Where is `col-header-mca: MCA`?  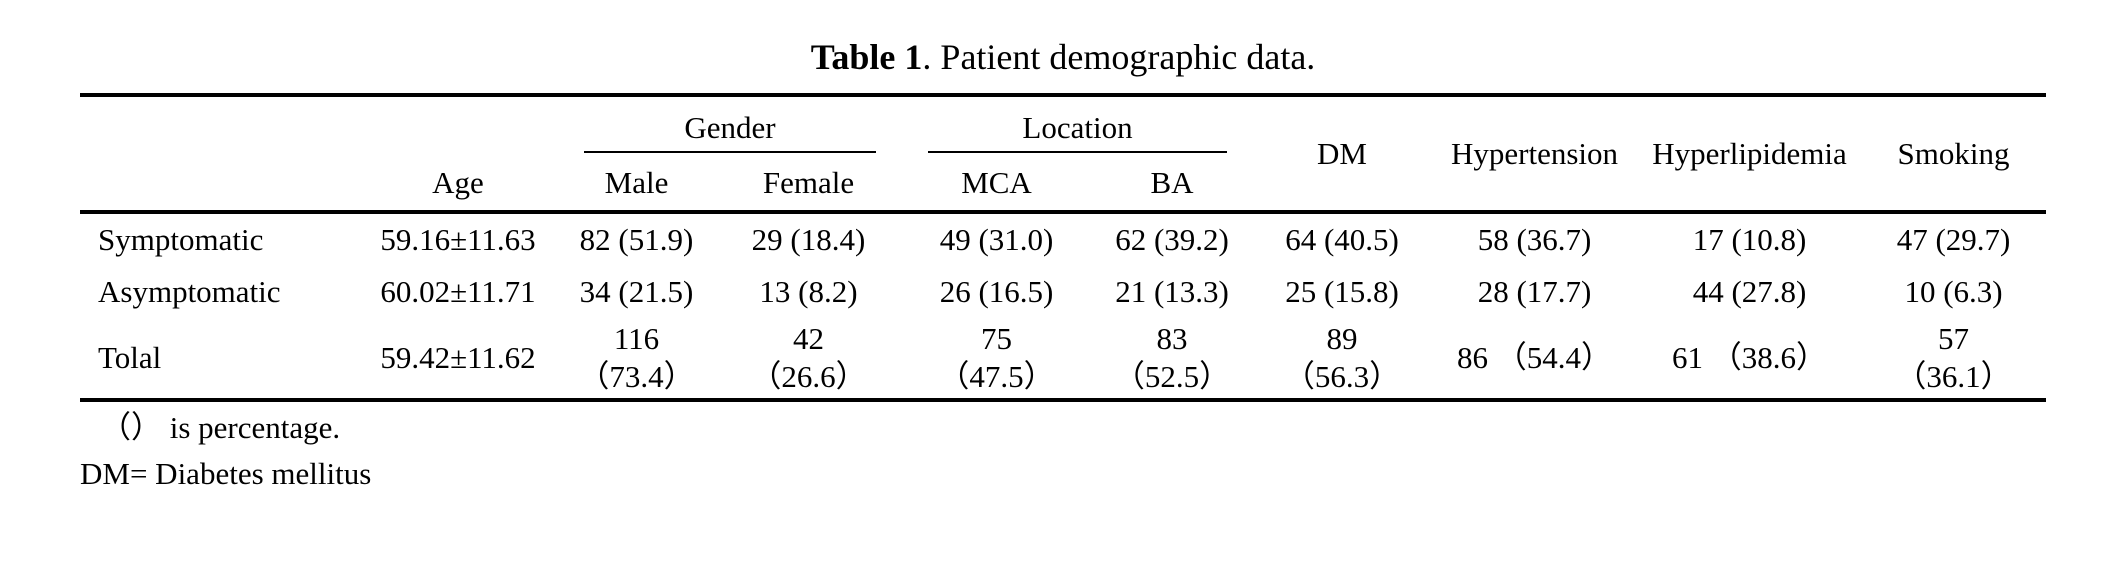 col-header-mca: MCA is located at coordinates (996, 183).